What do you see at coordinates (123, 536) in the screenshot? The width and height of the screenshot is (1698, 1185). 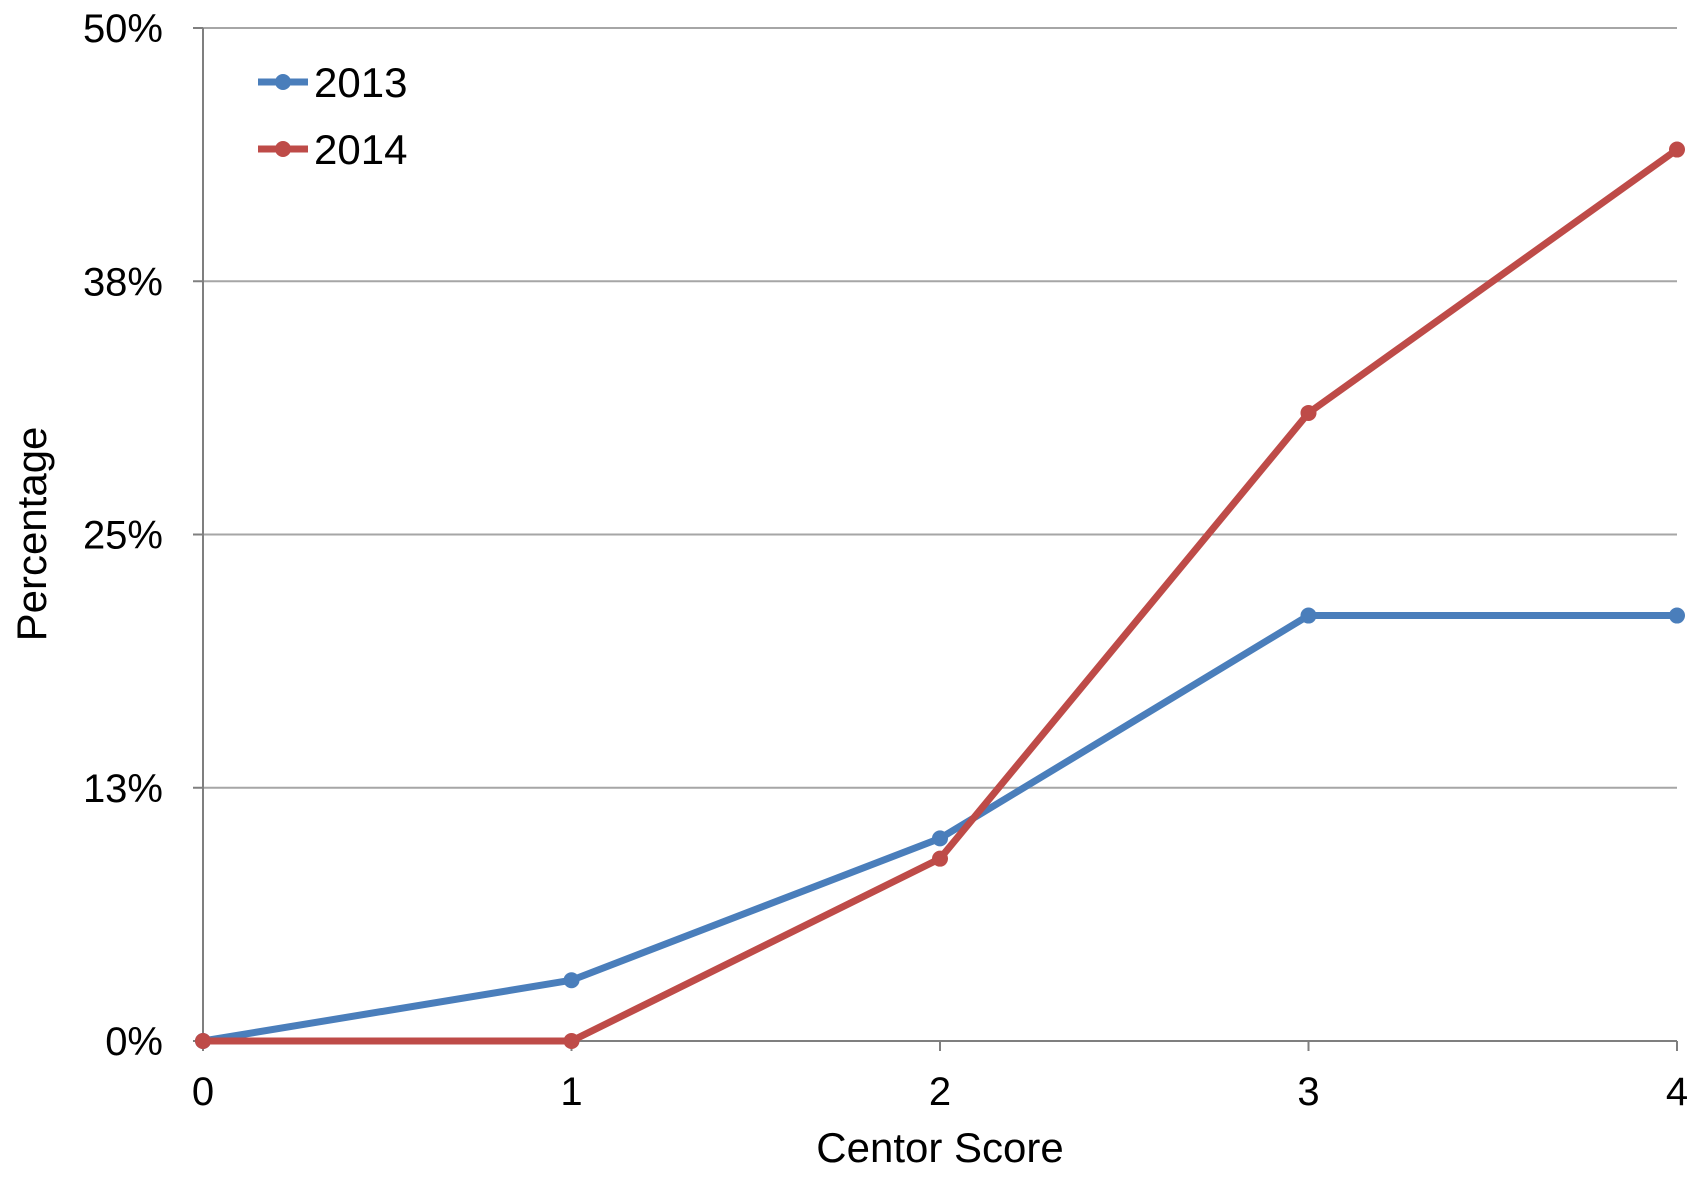 I see `y-tick-label: 25%` at bounding box center [123, 536].